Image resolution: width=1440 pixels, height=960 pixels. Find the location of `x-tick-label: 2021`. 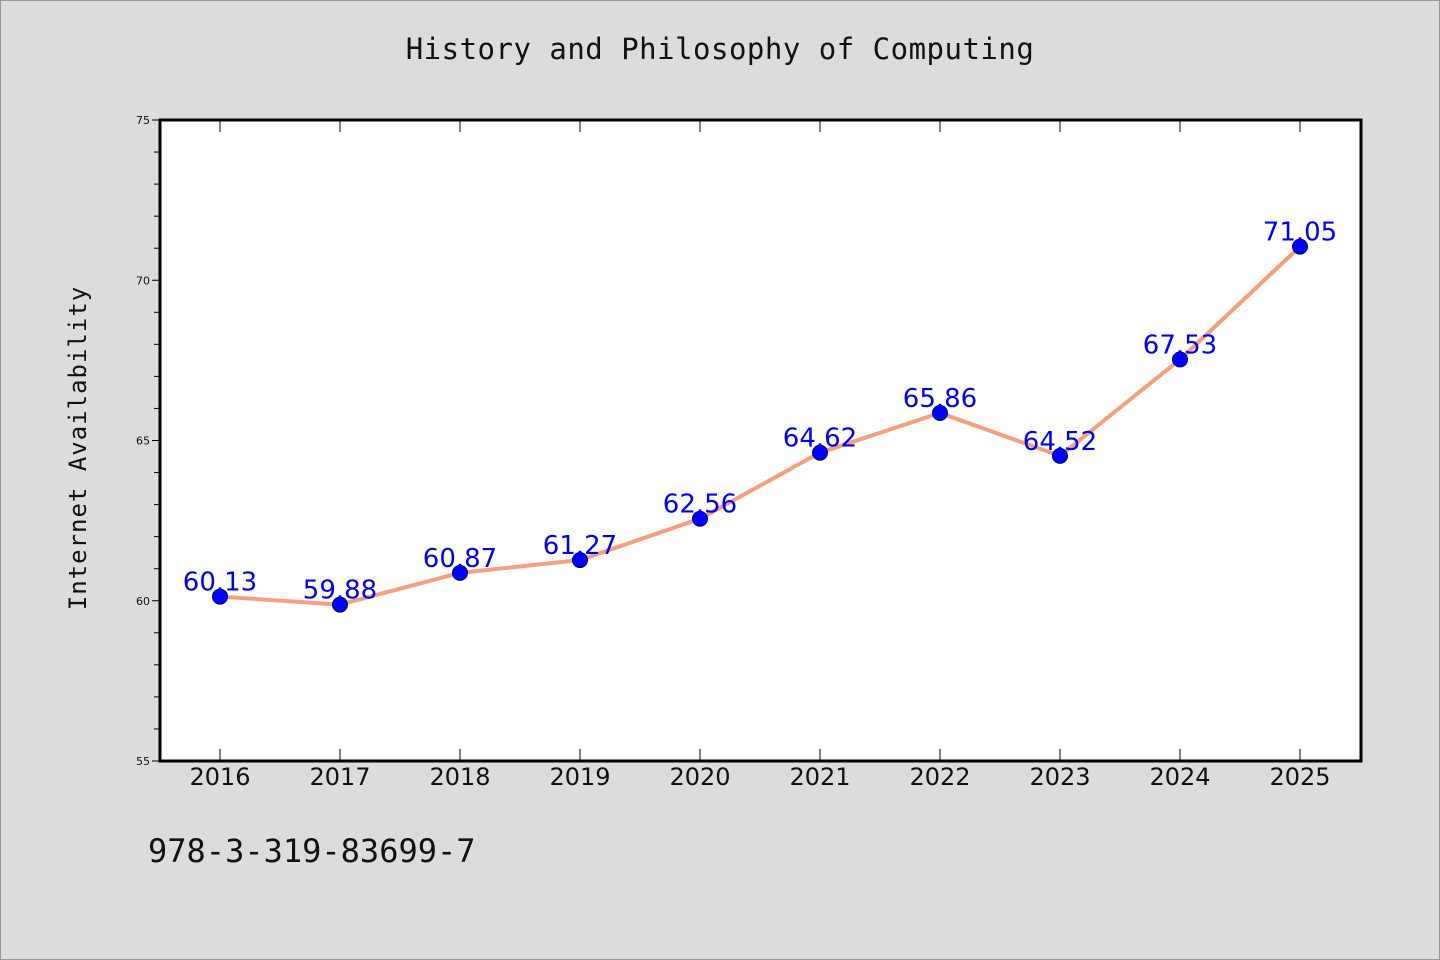

x-tick-label: 2021 is located at coordinates (819, 777).